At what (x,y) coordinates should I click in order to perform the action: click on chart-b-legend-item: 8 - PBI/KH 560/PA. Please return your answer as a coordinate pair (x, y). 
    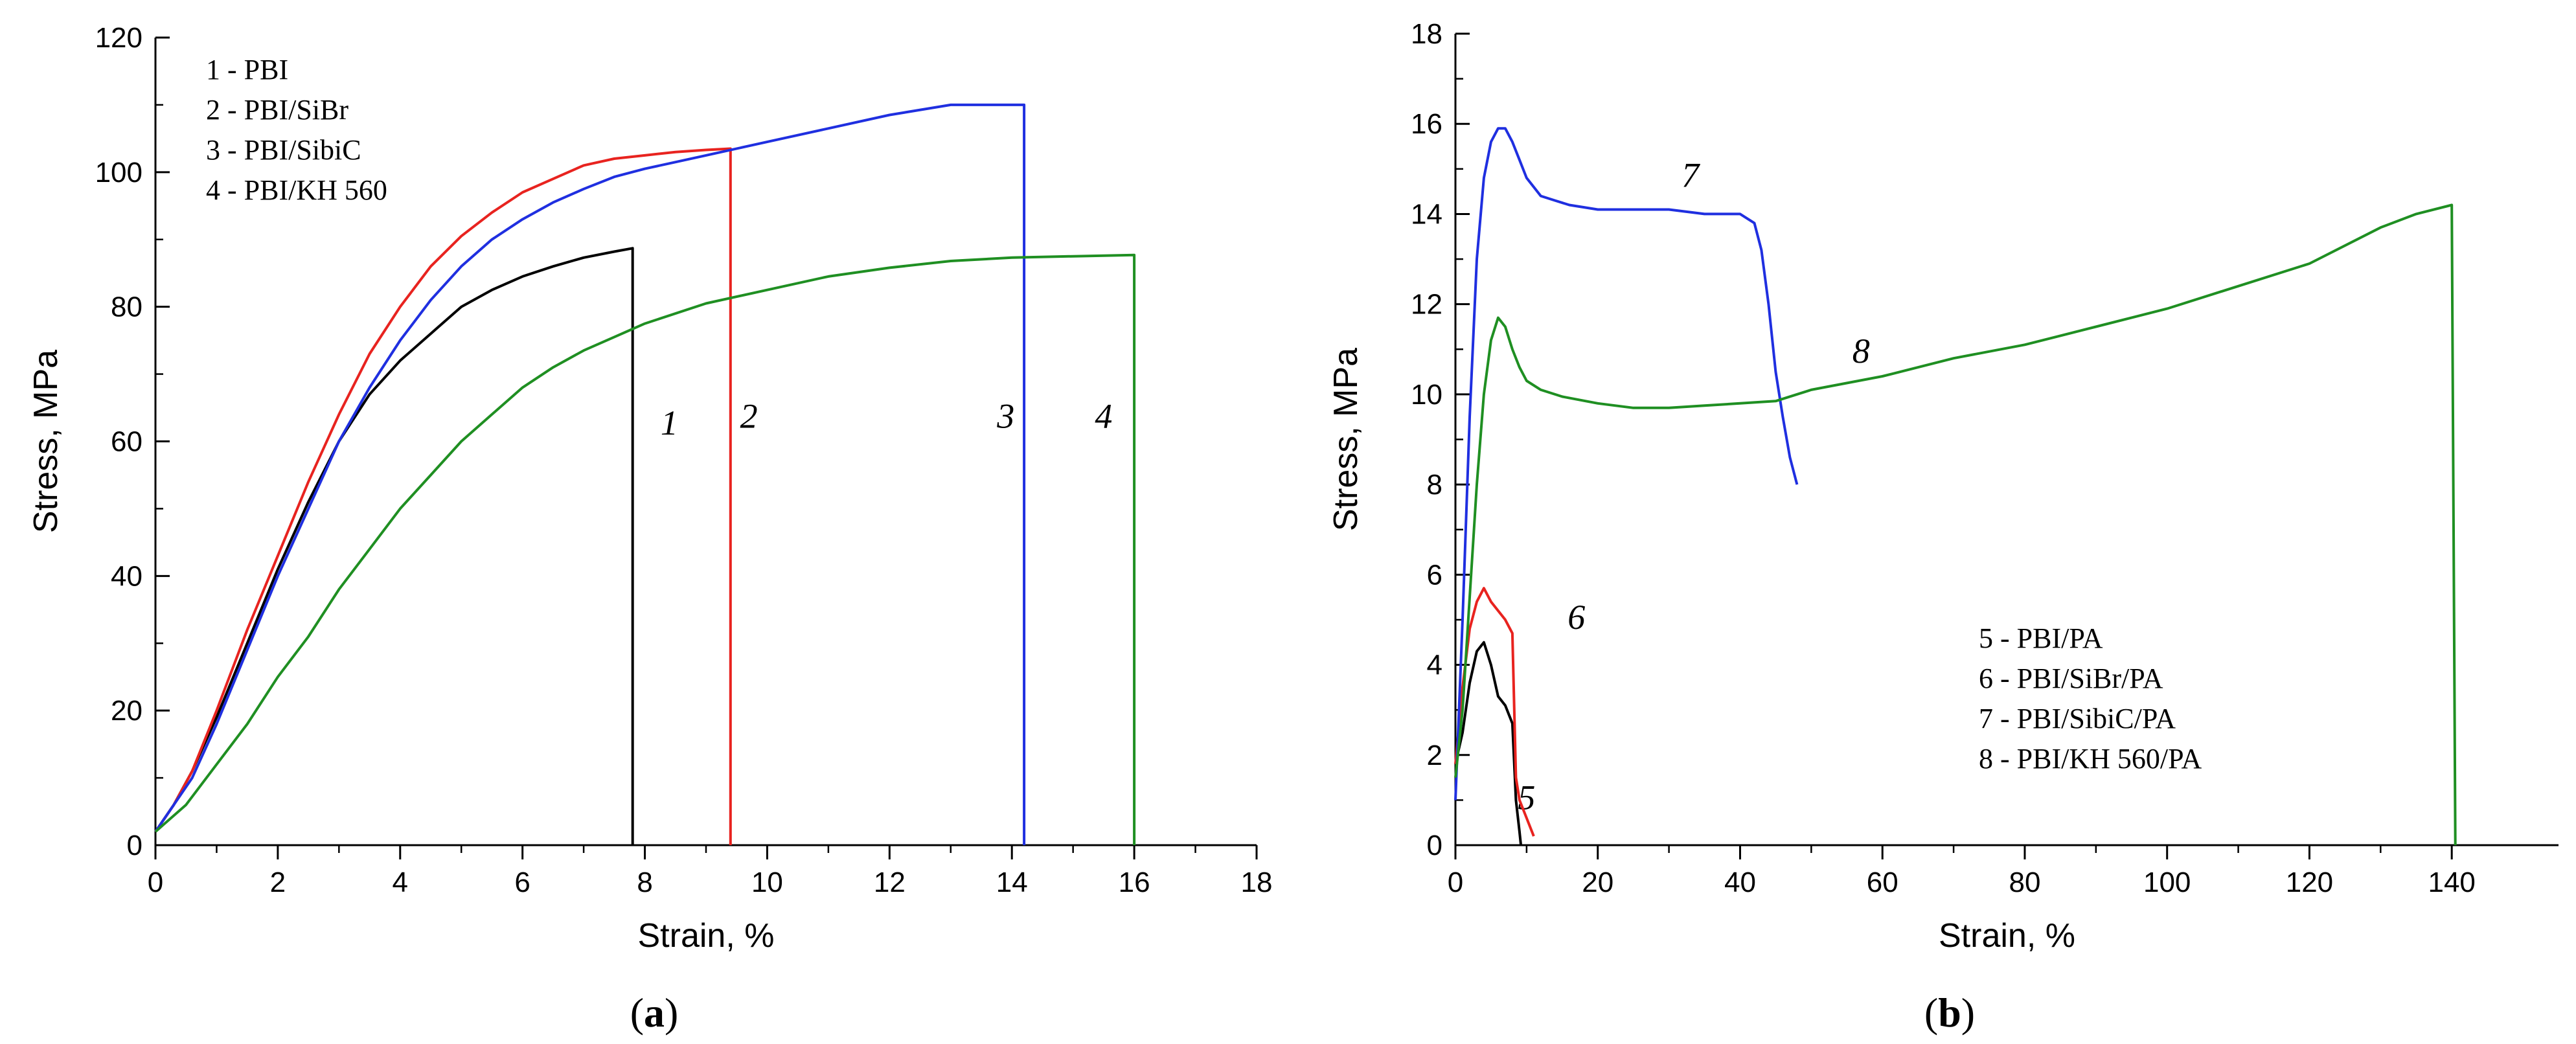
    Looking at the image, I should click on (2090, 759).